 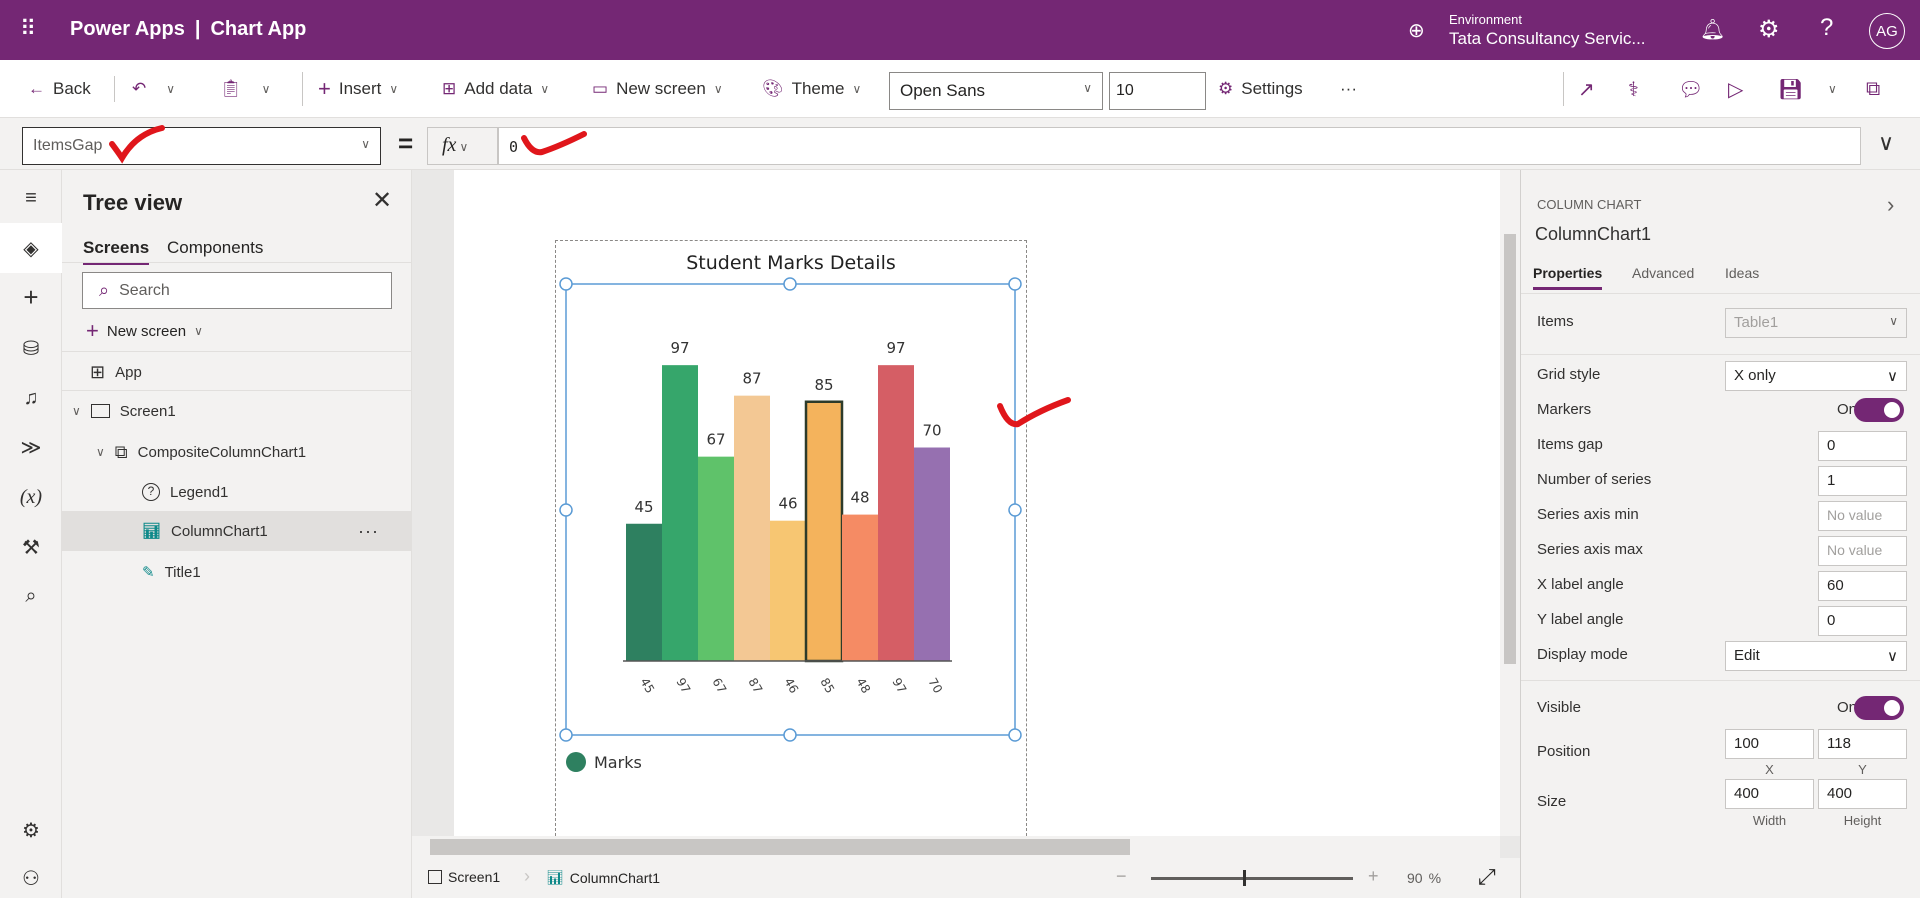 I want to click on chart-title: Student Marks Details, so click(x=791, y=263).